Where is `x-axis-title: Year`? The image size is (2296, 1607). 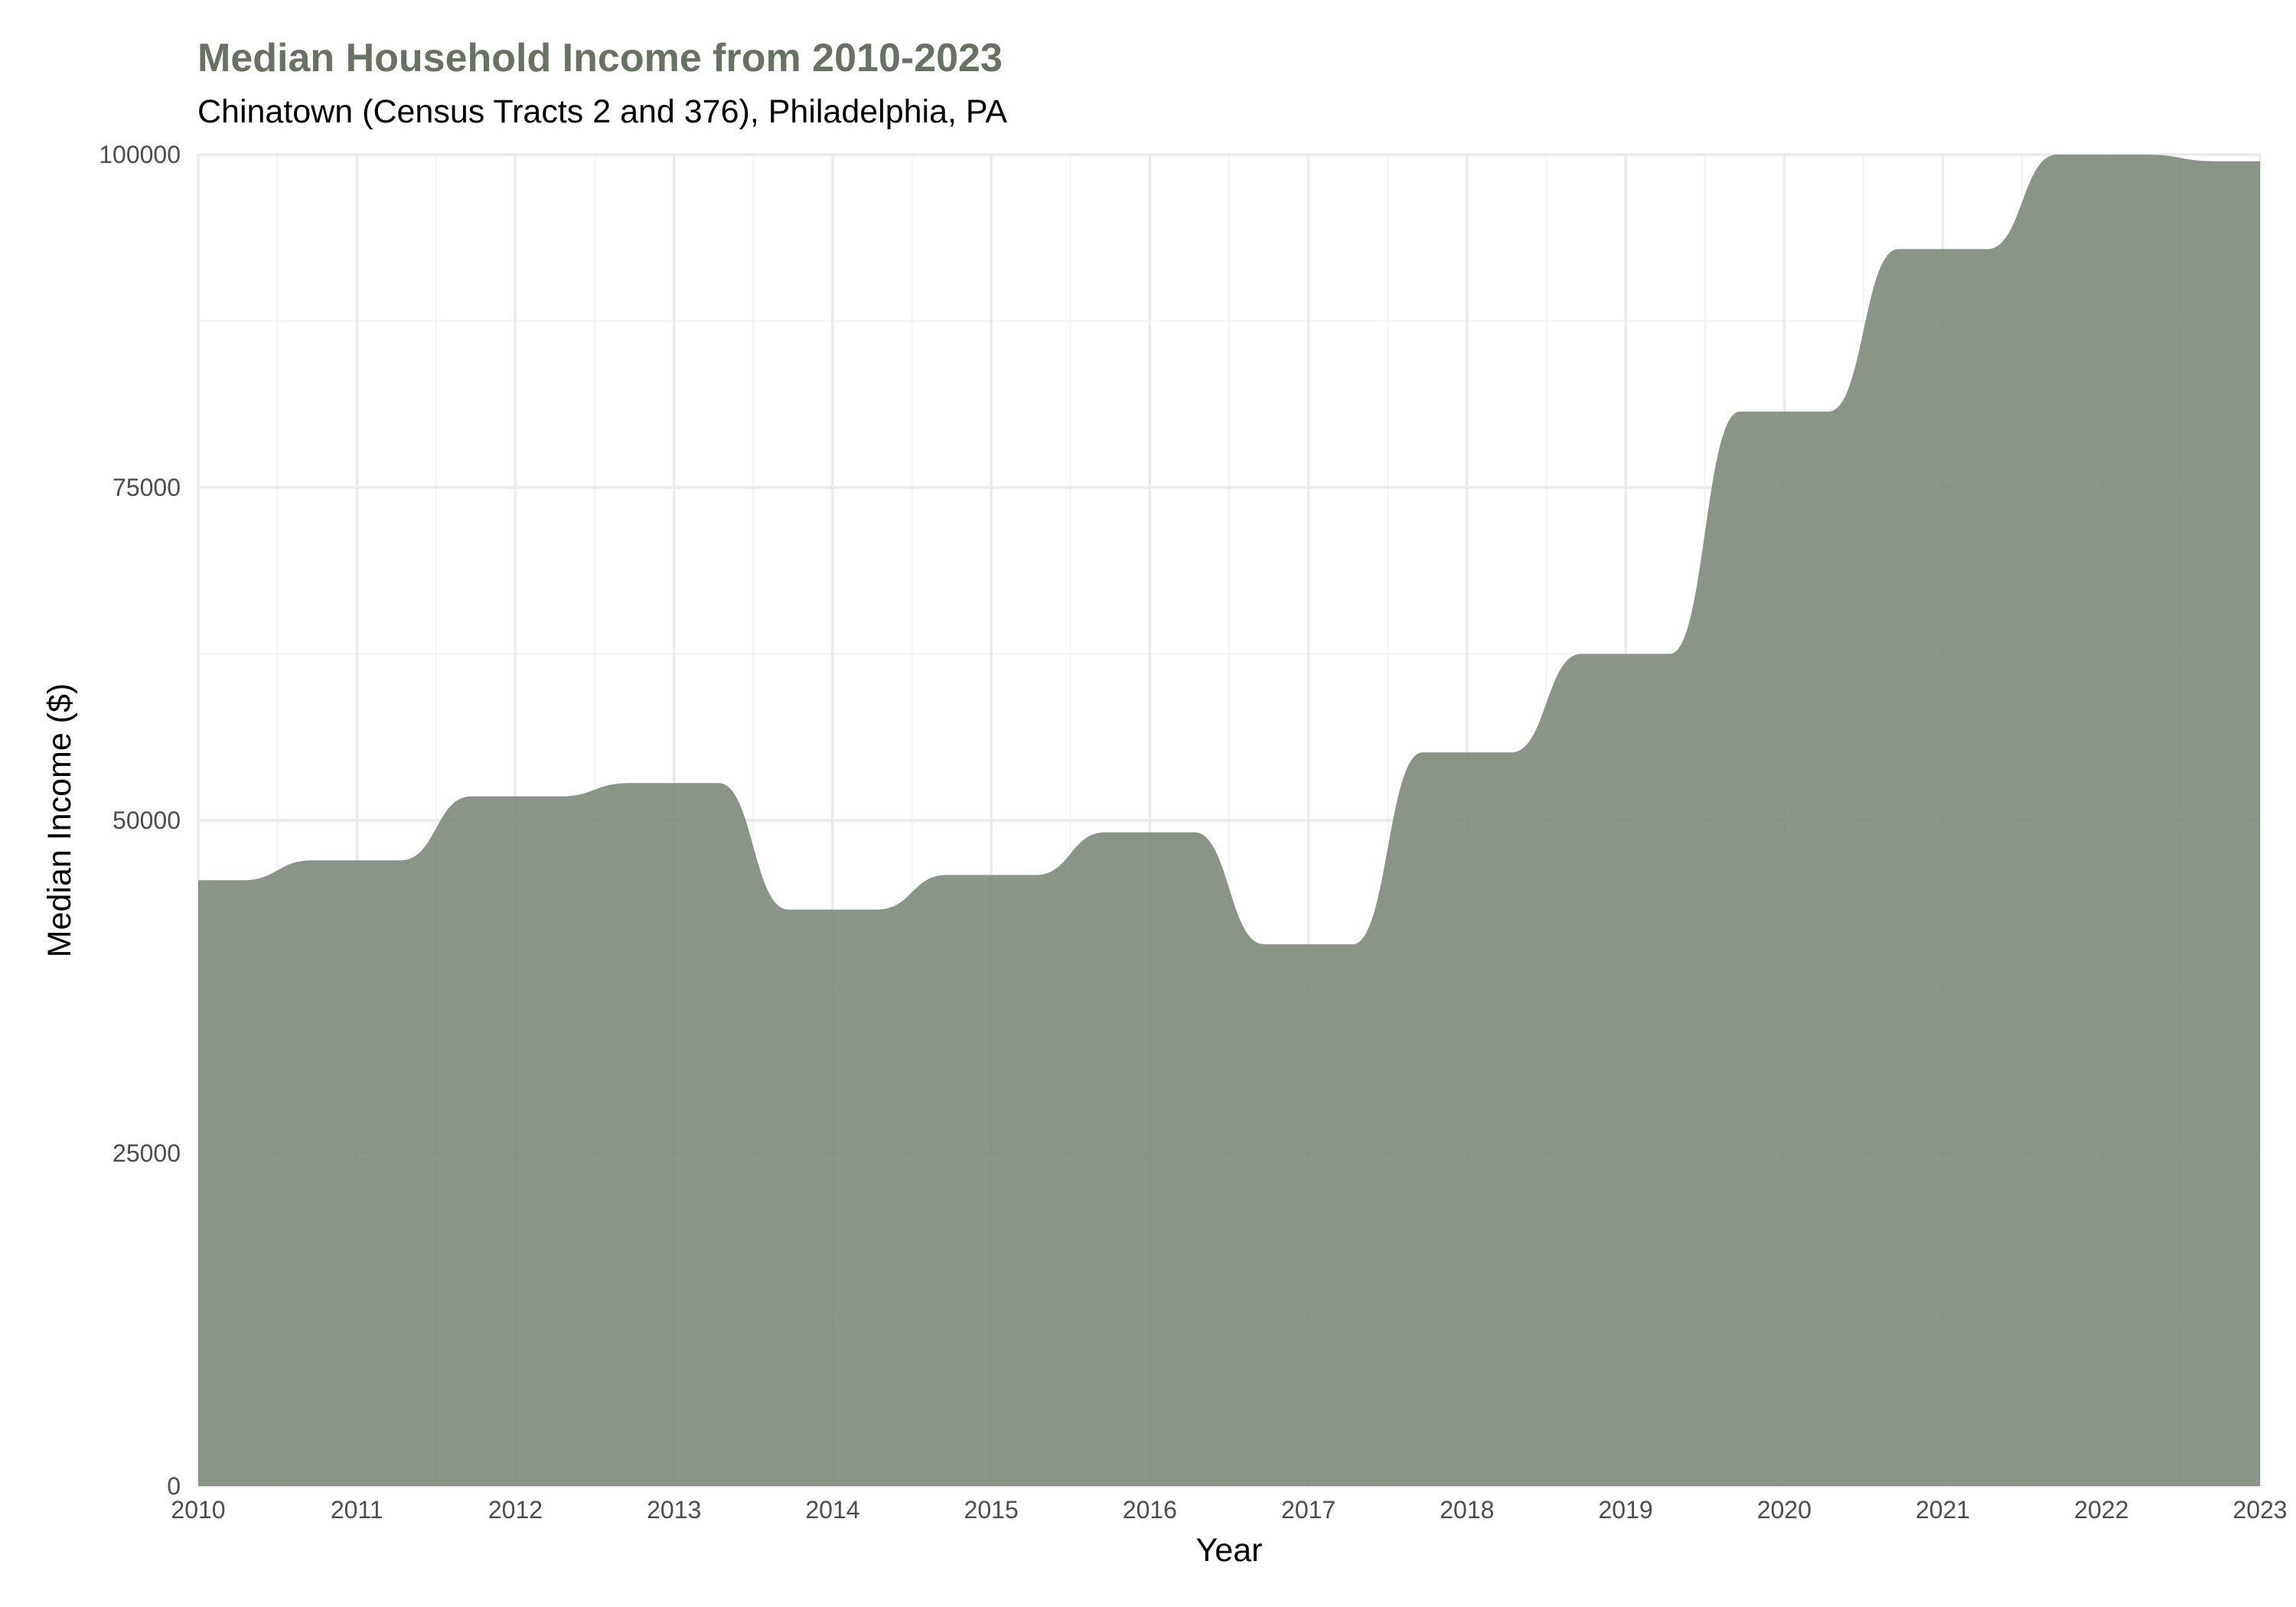 x-axis-title: Year is located at coordinates (1229, 1550).